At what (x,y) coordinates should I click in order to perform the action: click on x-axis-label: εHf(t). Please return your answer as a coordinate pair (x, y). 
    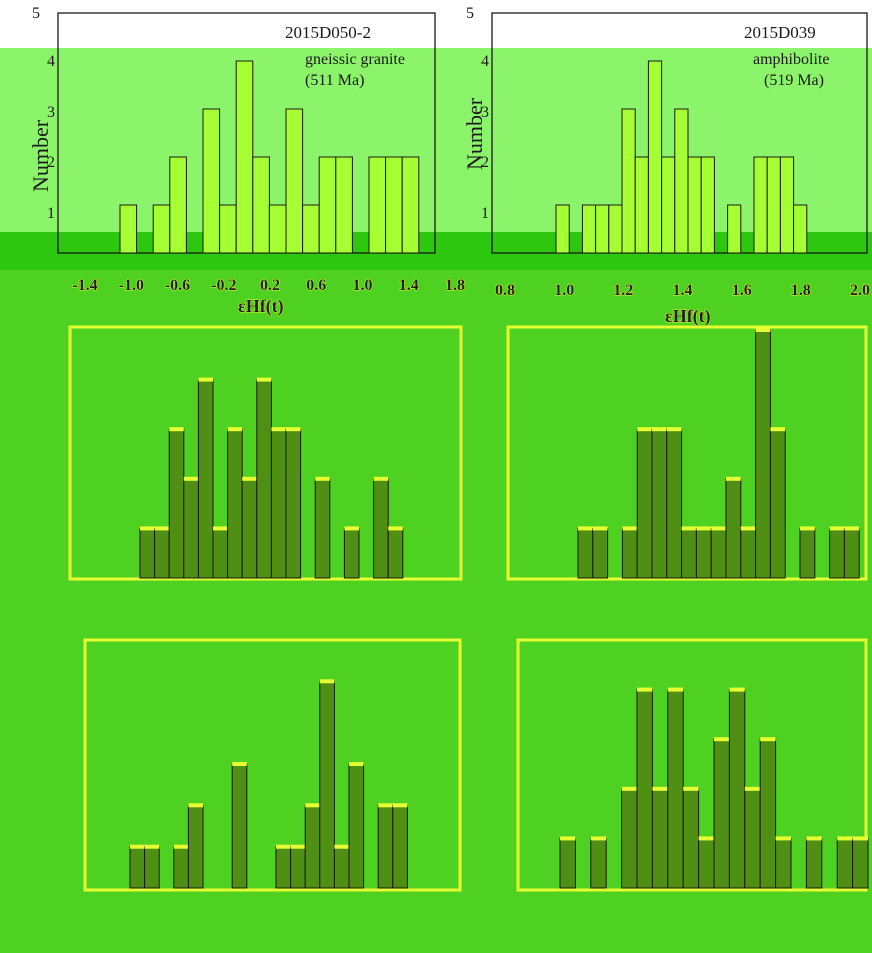
    Looking at the image, I should click on (688, 316).